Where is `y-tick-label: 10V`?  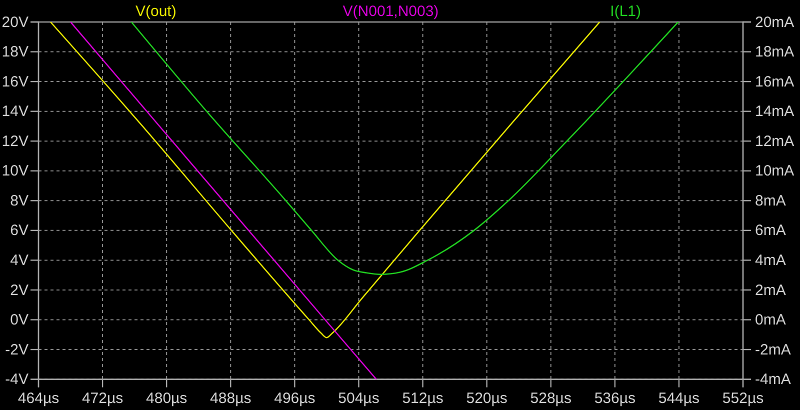
y-tick-label: 10V is located at coordinates (15, 171).